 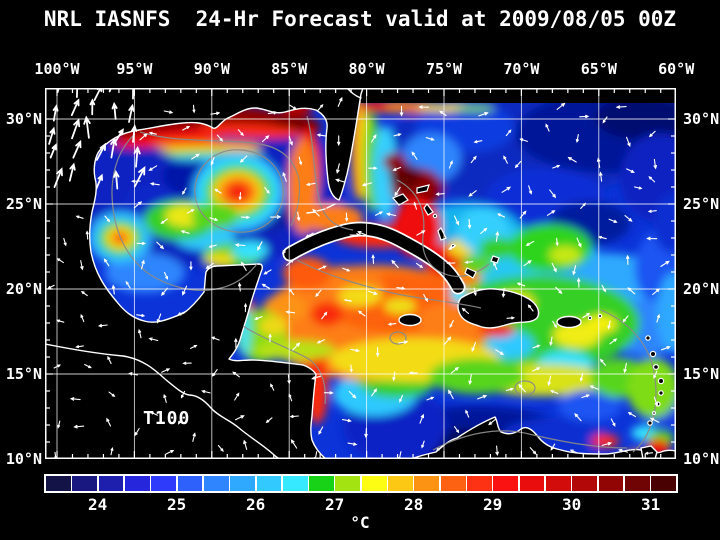 I want to click on domain-edge-mask, so click(x=518, y=96).